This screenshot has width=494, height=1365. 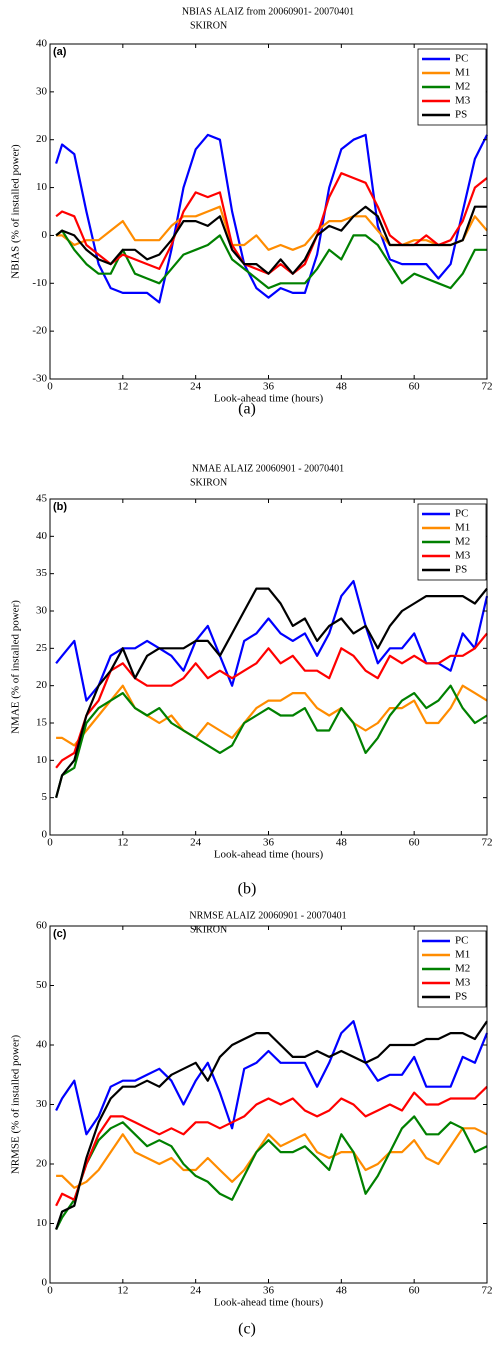 What do you see at coordinates (268, 11) in the screenshot?
I see `chart-title: NBIAS ALAIZ from 20060901- 20070401` at bounding box center [268, 11].